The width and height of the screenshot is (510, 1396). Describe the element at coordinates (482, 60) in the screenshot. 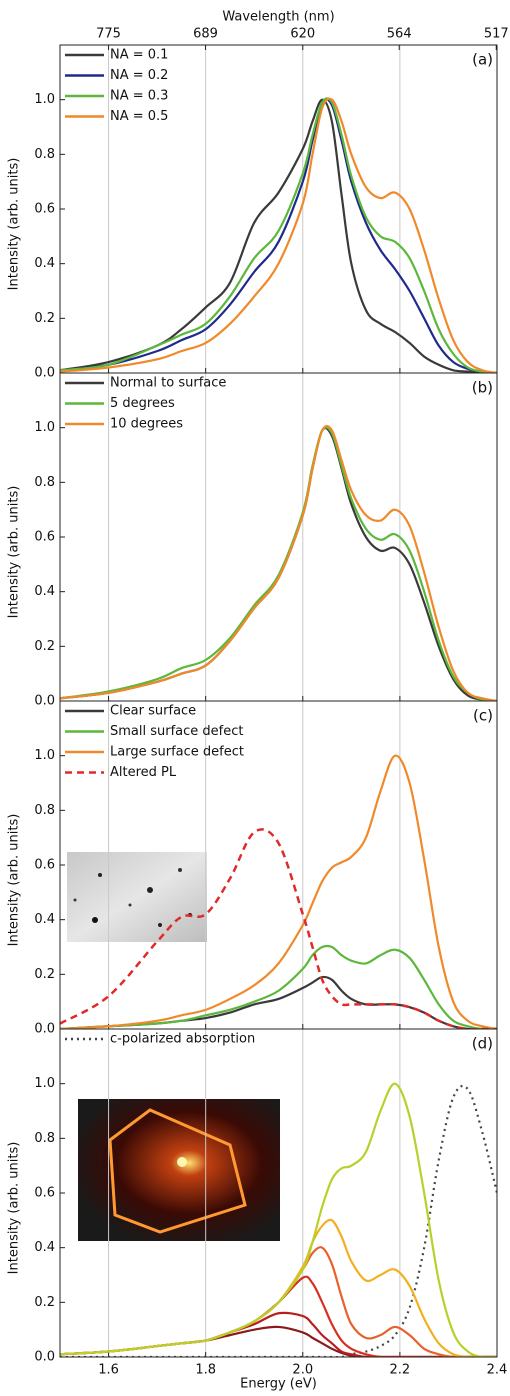

I see `panel-label: (a)` at that location.